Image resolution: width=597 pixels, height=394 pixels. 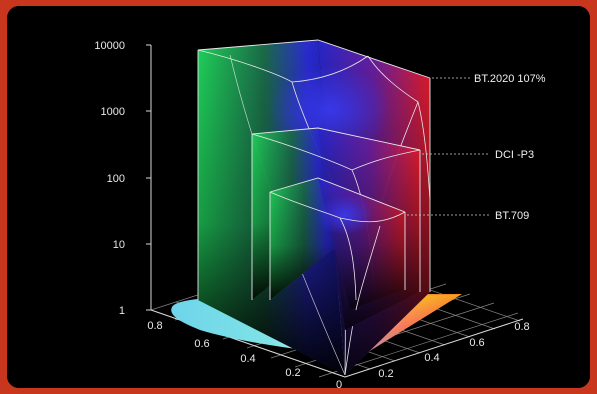 I want to click on right-tick-0-2: 0.2, so click(x=385, y=374).